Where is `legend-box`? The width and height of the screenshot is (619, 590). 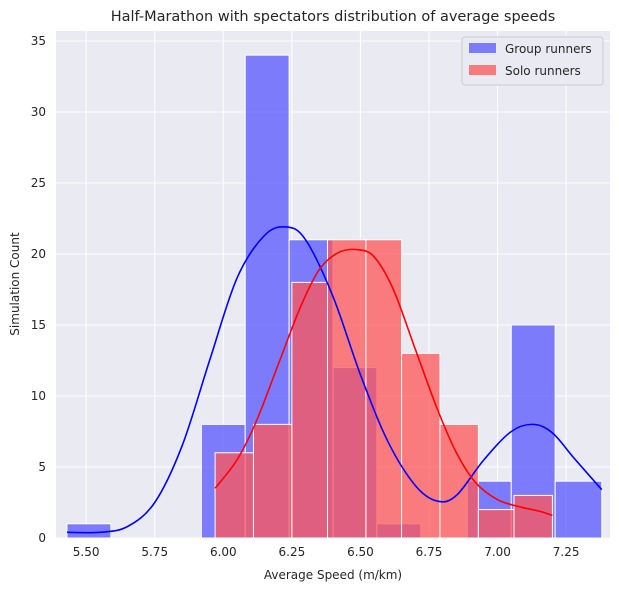 legend-box is located at coordinates (532, 61).